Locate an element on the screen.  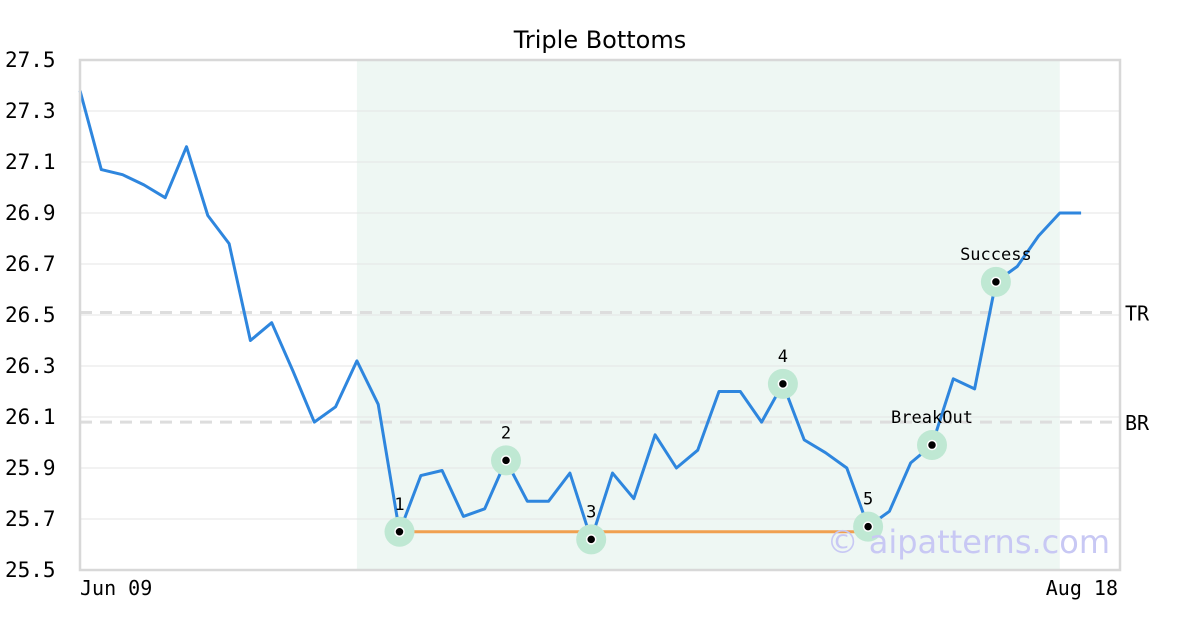
annotation-label-4: 4 is located at coordinates (783, 357).